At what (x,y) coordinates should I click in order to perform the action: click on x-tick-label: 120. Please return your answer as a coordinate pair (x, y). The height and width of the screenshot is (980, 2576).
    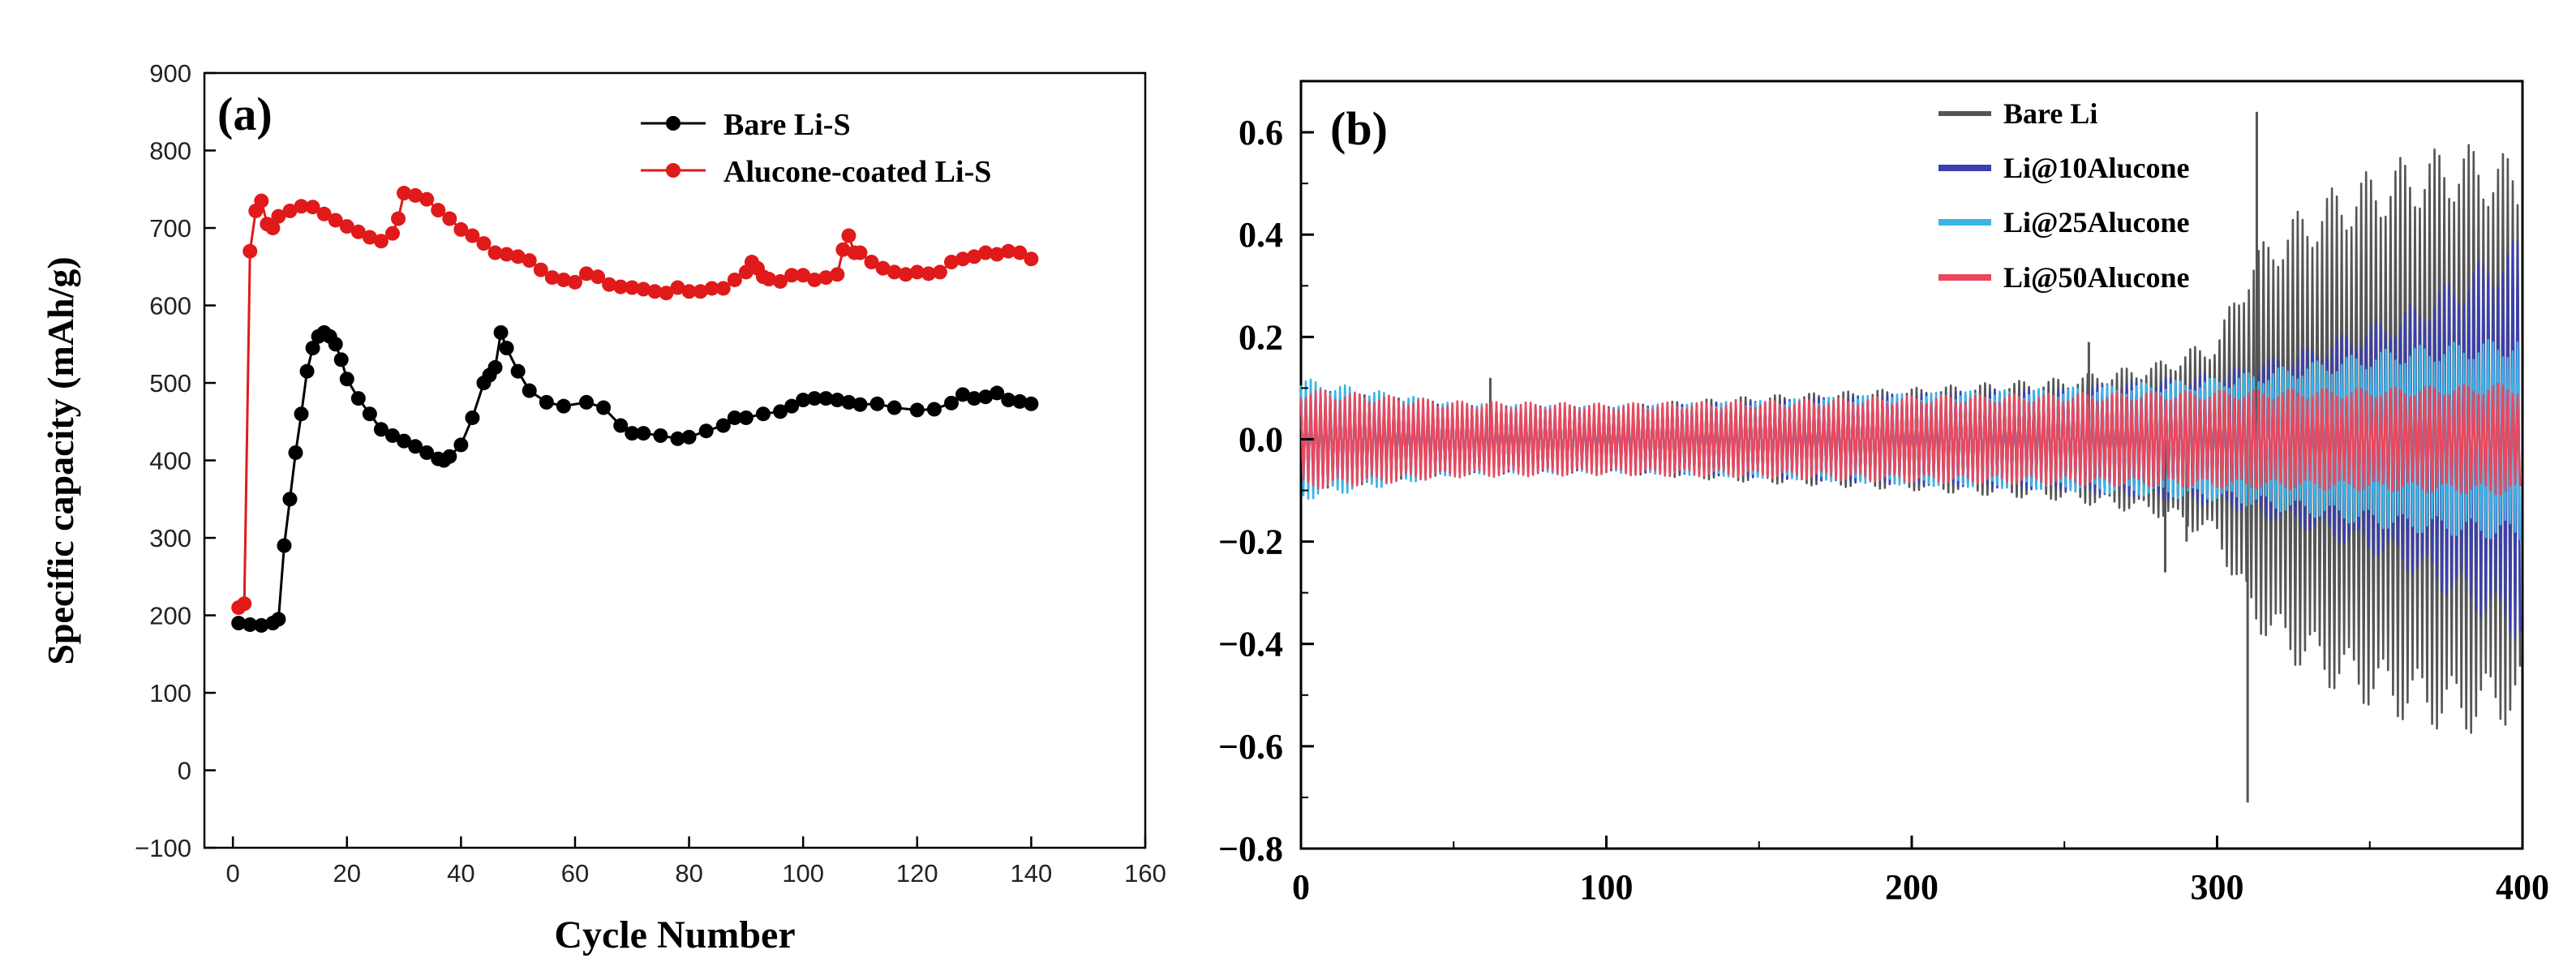
    Looking at the image, I should click on (917, 873).